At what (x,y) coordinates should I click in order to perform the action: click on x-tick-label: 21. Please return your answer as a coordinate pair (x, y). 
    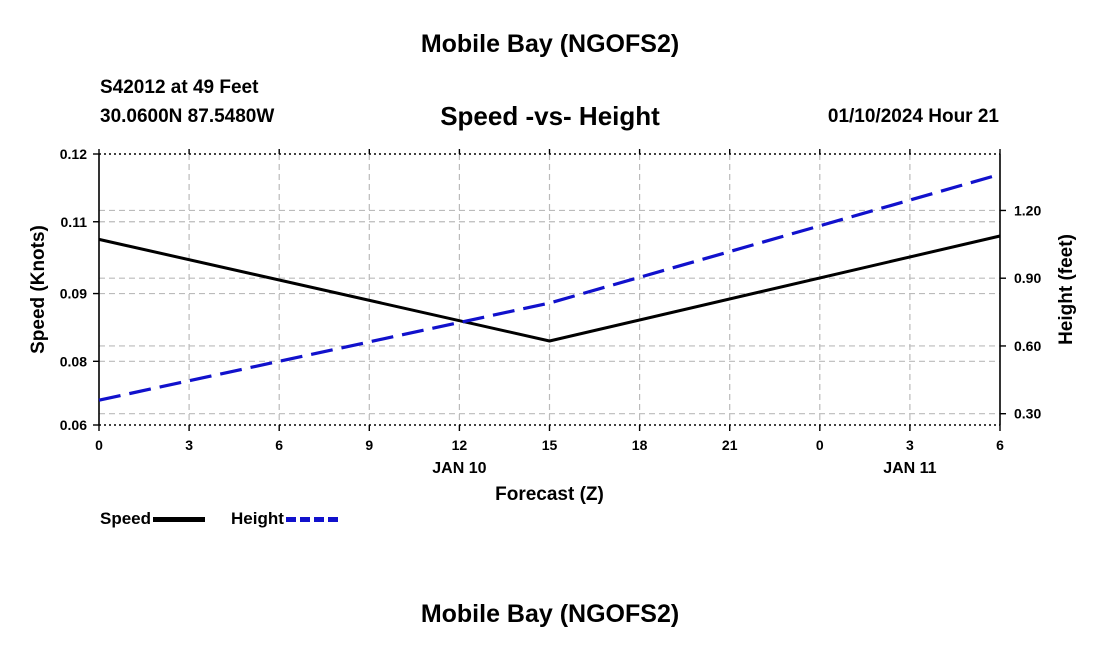
    Looking at the image, I should click on (730, 445).